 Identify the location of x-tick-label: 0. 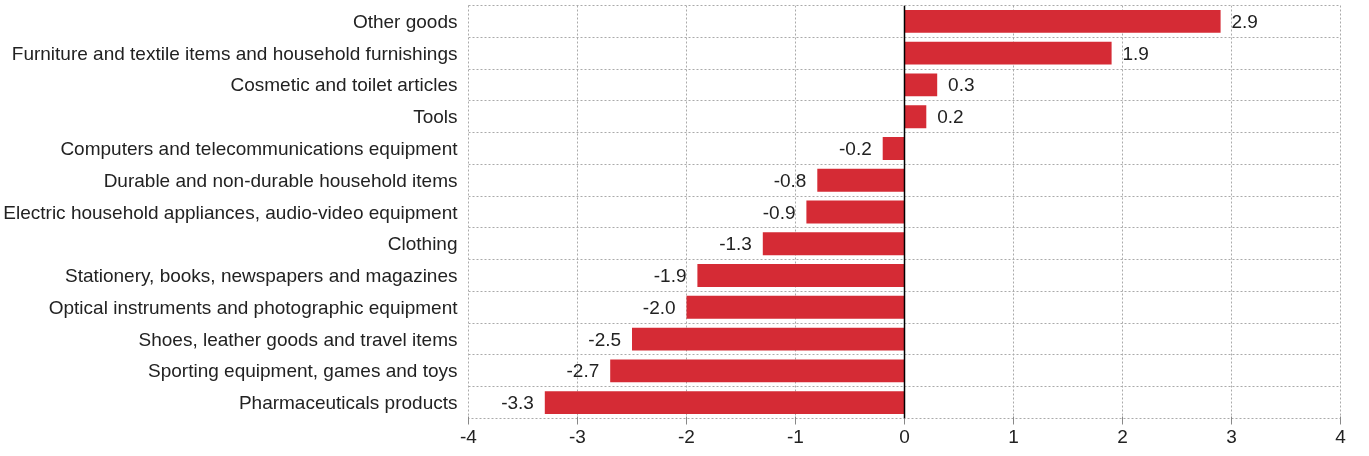
(904, 436).